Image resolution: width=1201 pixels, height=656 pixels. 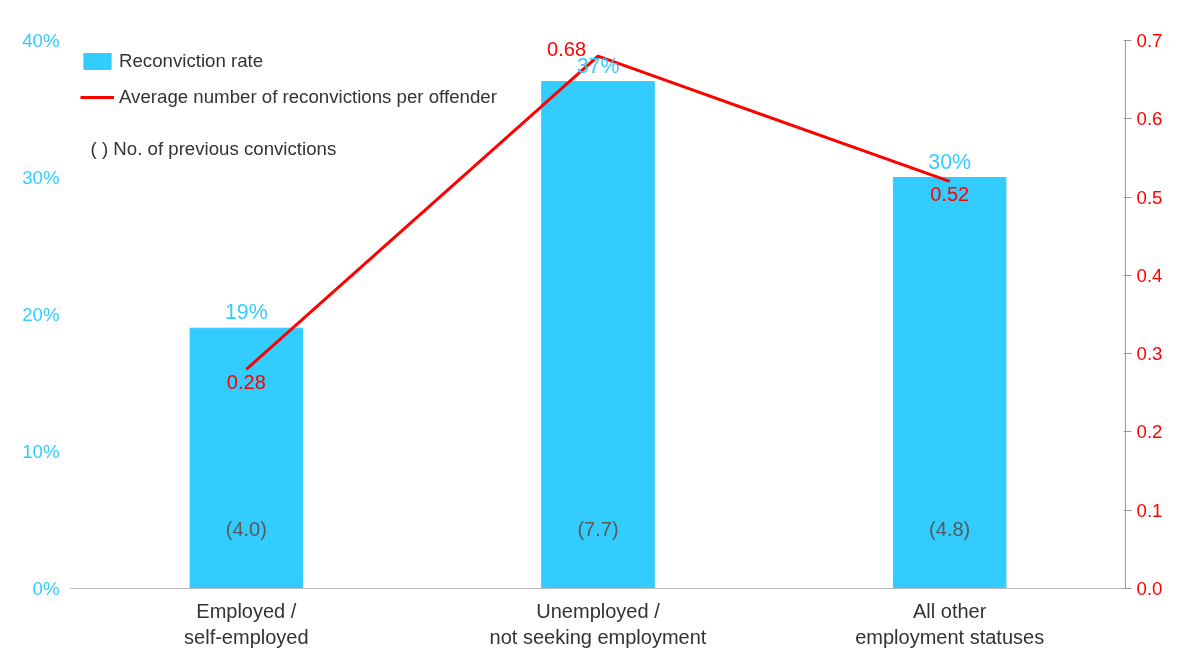 What do you see at coordinates (308, 97) in the screenshot?
I see `legend-label: Average number of reconvictions per offender` at bounding box center [308, 97].